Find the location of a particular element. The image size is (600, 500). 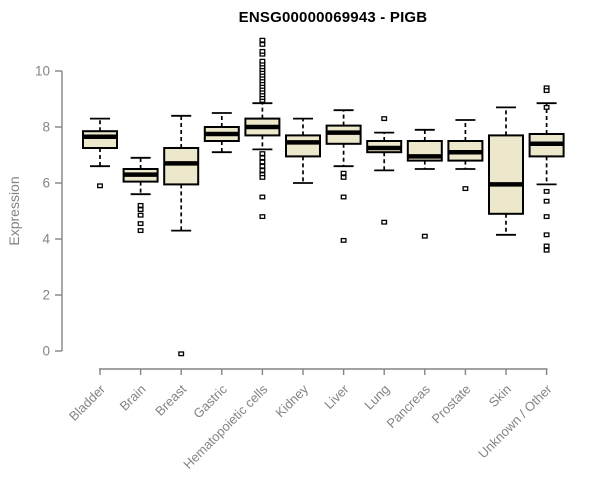

box-liver is located at coordinates (343, 176).